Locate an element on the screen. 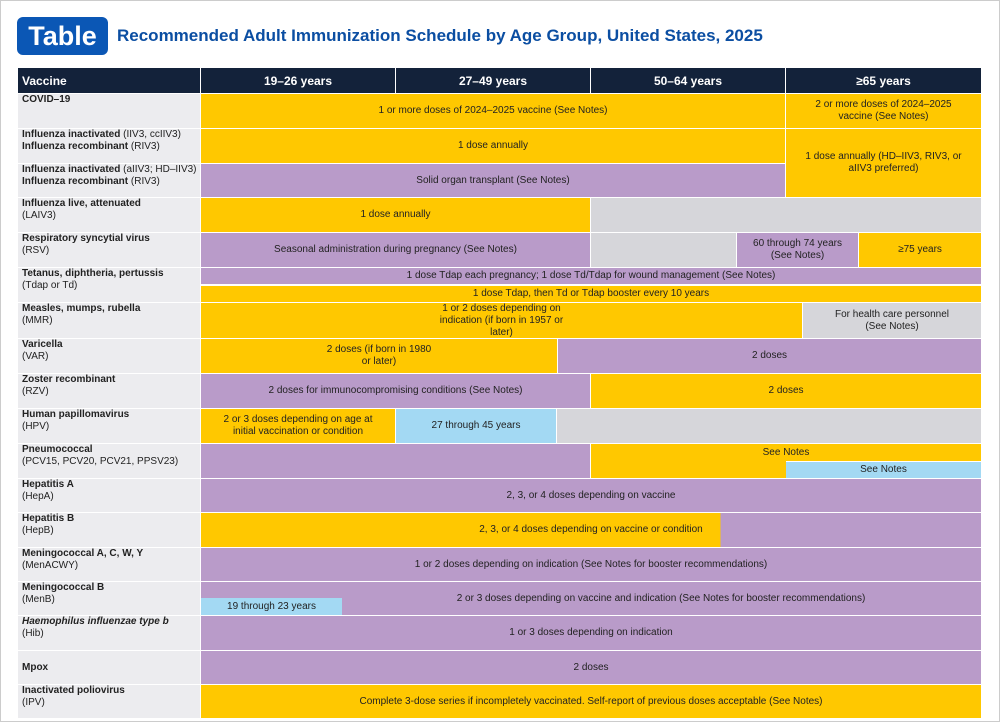 This screenshot has width=1000, height=722. cell-laiv-na is located at coordinates (786, 215).